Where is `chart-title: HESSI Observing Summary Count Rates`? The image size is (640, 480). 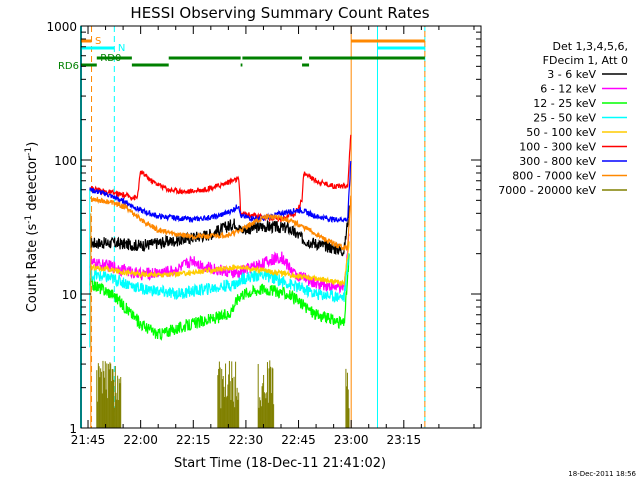
chart-title: HESSI Observing Summary Count Rates is located at coordinates (279, 13).